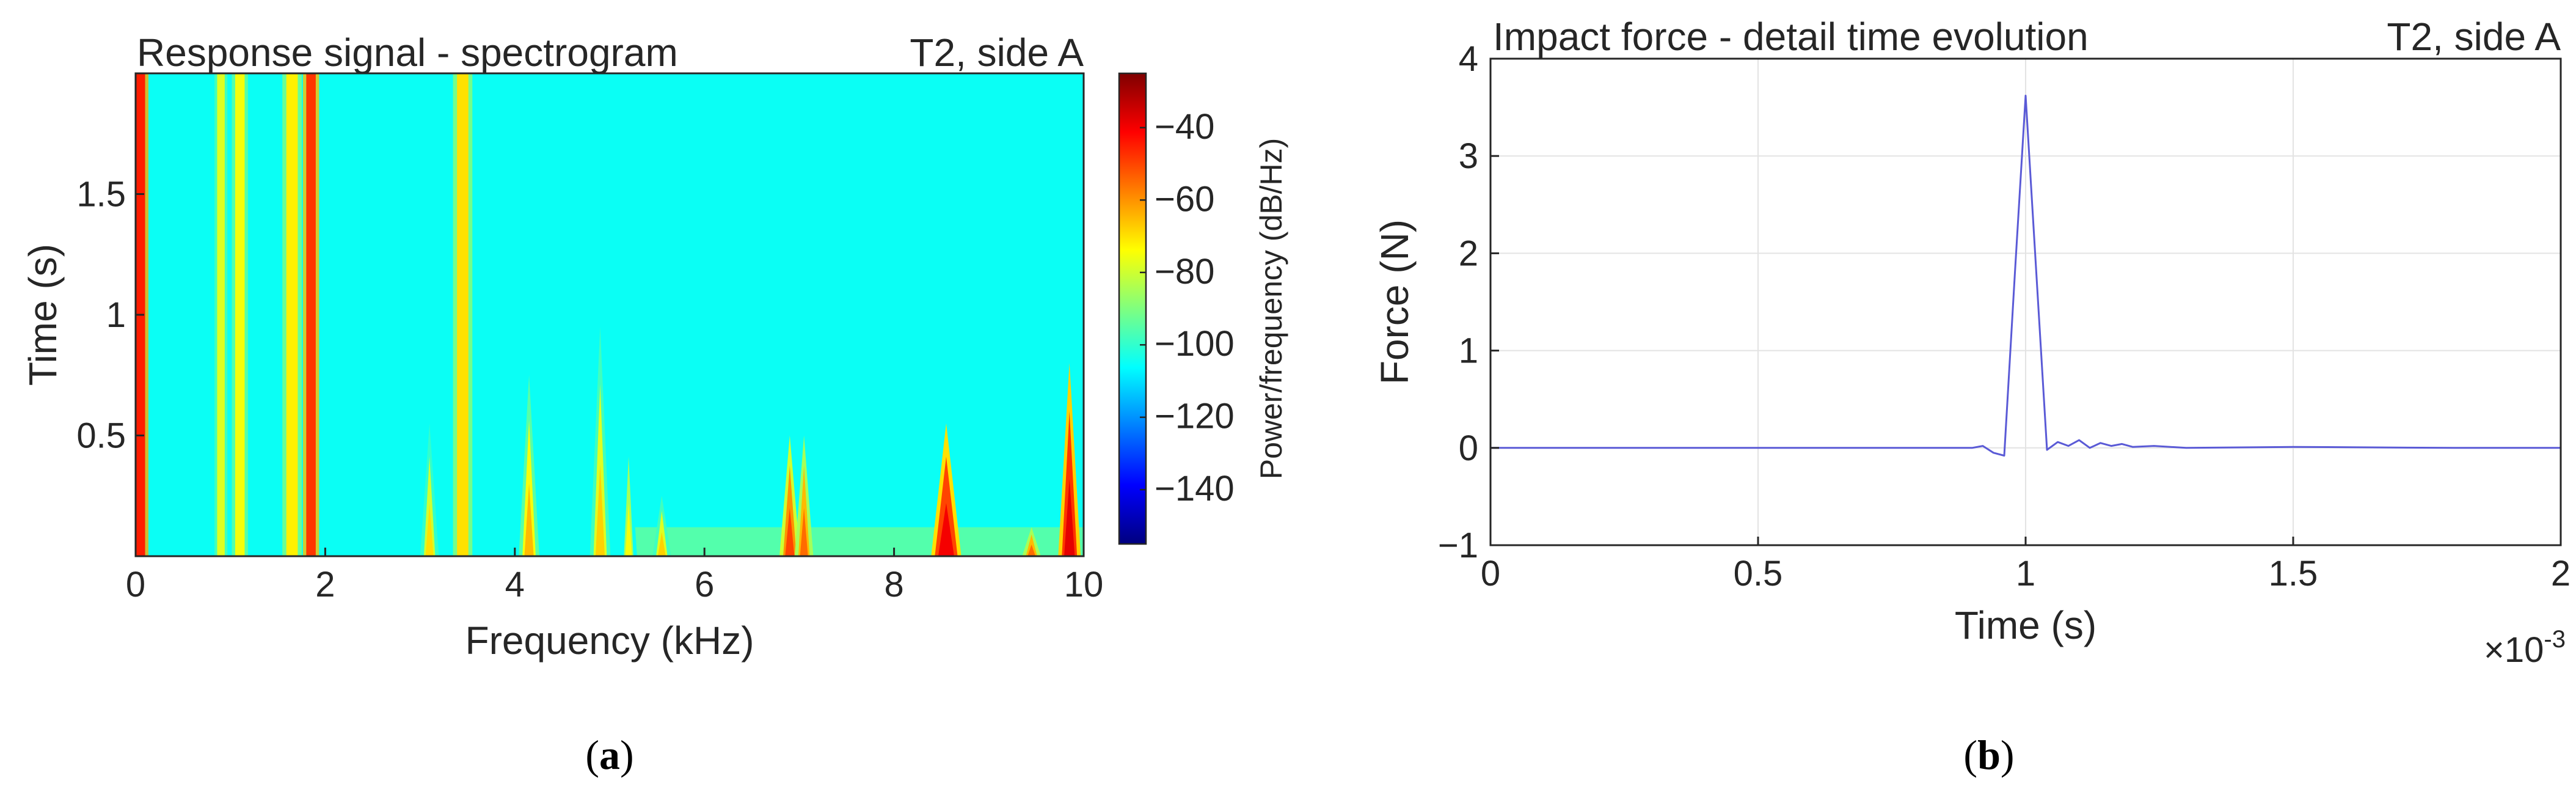 Image resolution: width=2576 pixels, height=797 pixels. I want to click on force-x-multiplier: ×10⁻³, so click(2525, 648).